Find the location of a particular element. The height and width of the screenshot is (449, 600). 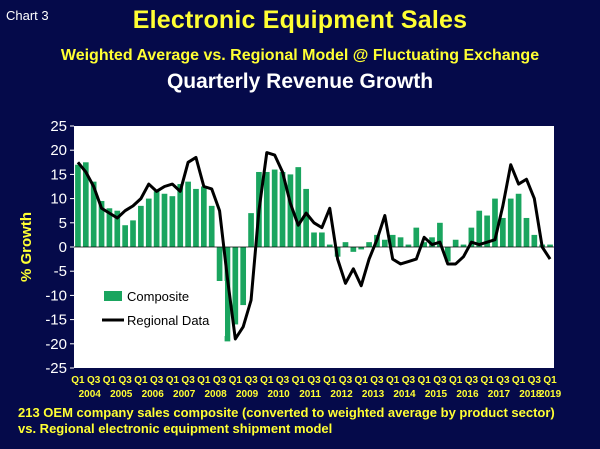

x-year-label: 2009 is located at coordinates (247, 394).